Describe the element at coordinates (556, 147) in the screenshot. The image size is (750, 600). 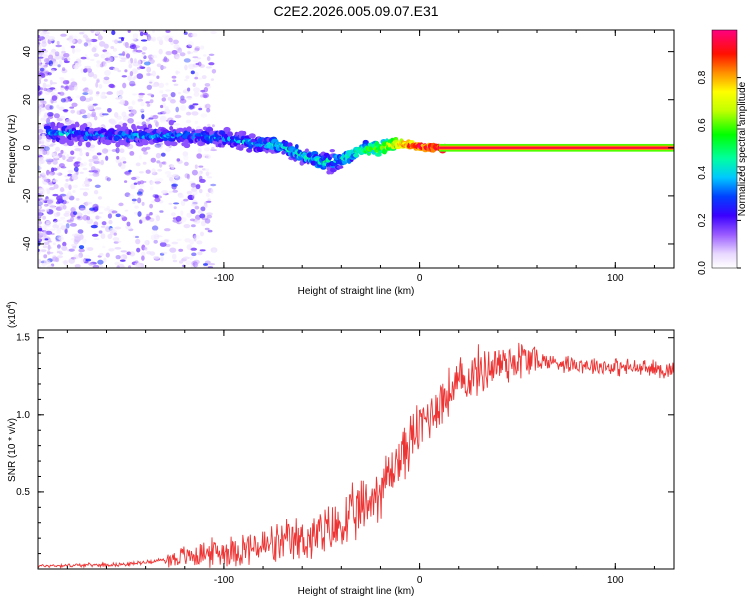
I see `heat-band-core` at that location.